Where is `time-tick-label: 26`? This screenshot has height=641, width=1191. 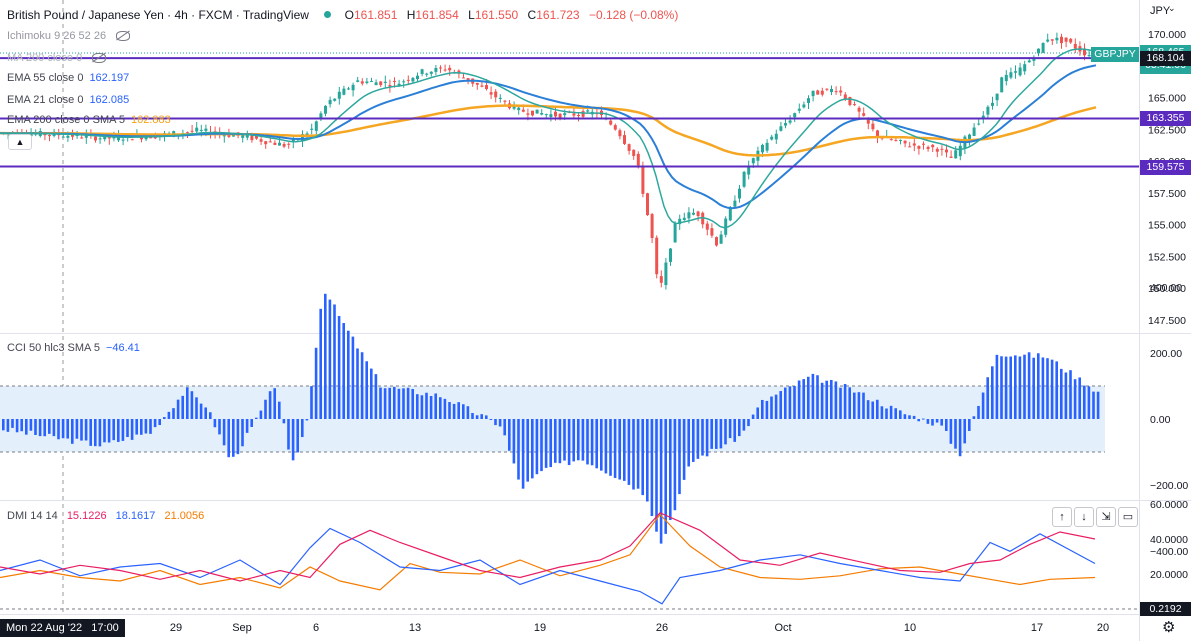
time-tick-label: 26 is located at coordinates (662, 628).